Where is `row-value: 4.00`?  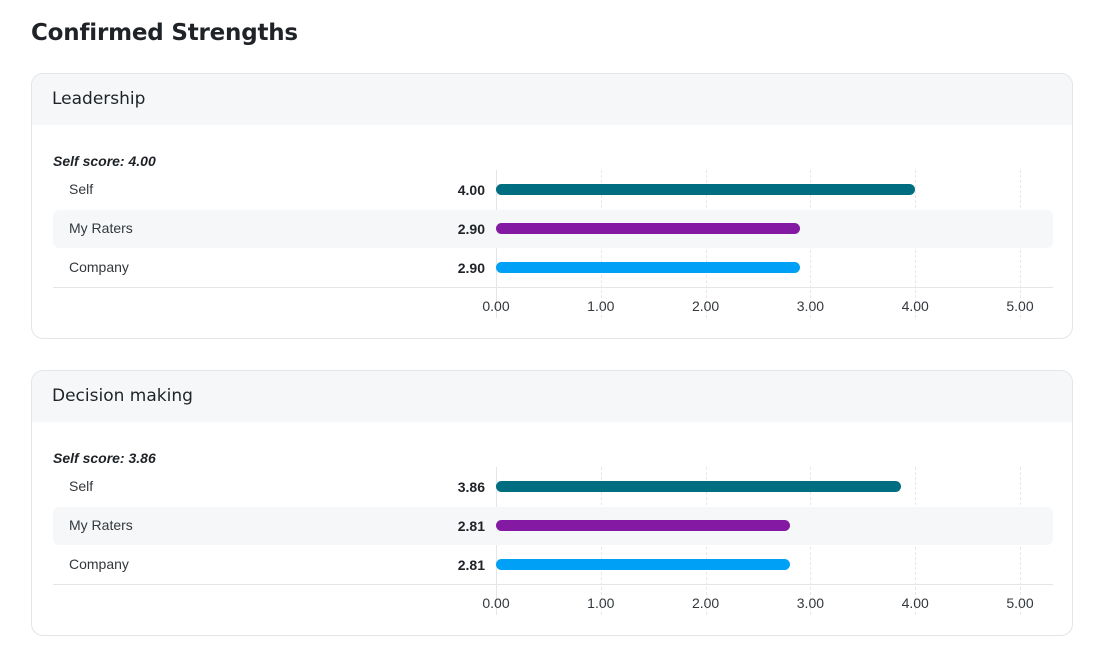
row-value: 4.00 is located at coordinates (471, 190).